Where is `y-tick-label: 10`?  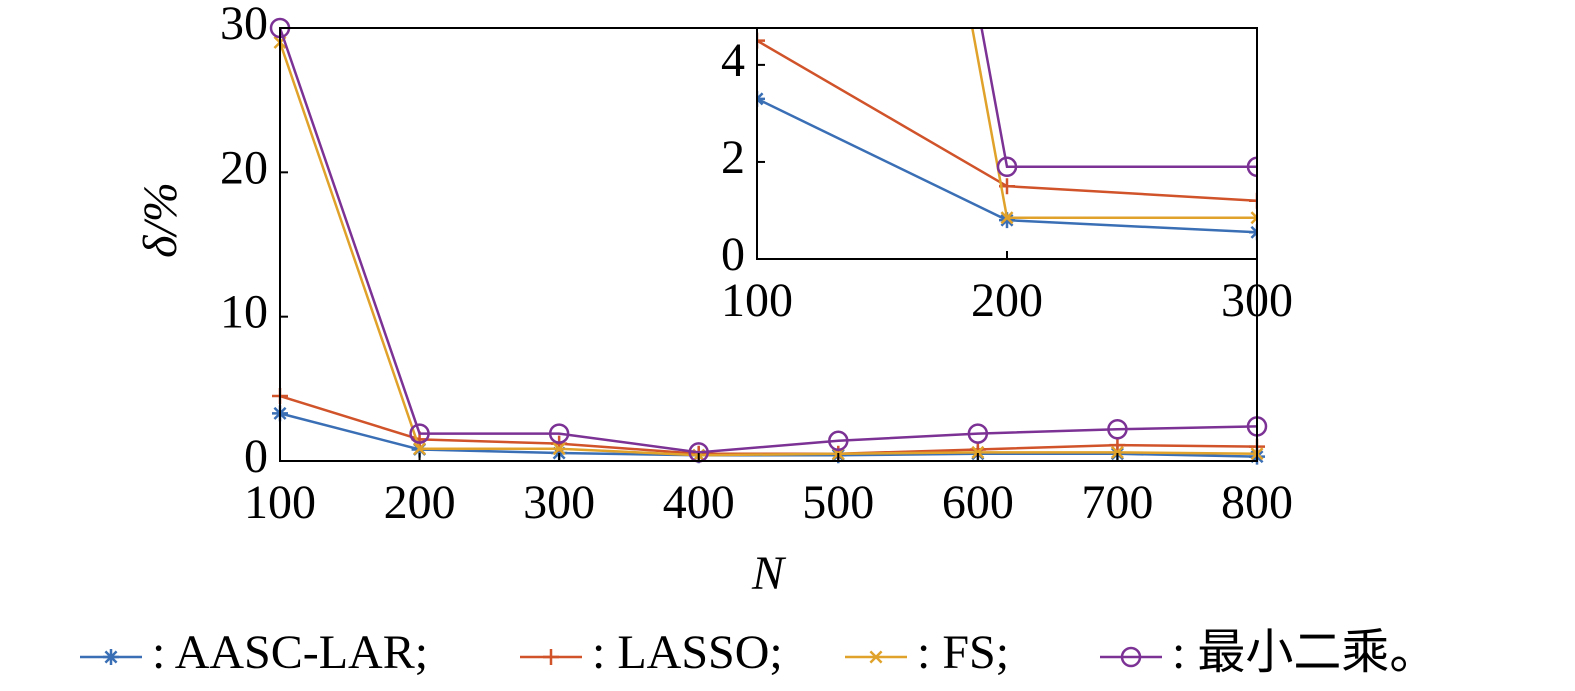
y-tick-label: 10 is located at coordinates (244, 312).